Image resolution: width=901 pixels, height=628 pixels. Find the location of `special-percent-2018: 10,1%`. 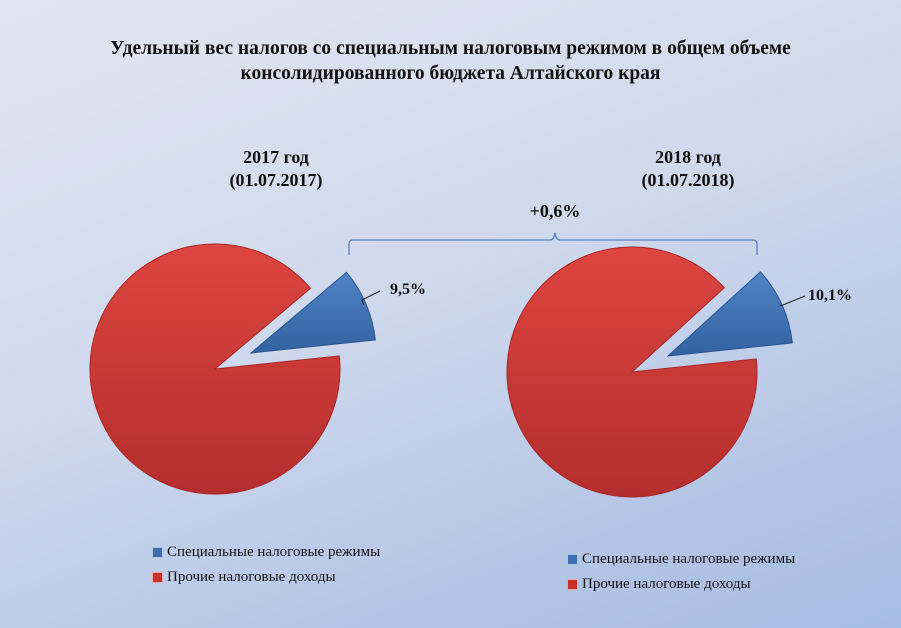

special-percent-2018: 10,1% is located at coordinates (830, 295).